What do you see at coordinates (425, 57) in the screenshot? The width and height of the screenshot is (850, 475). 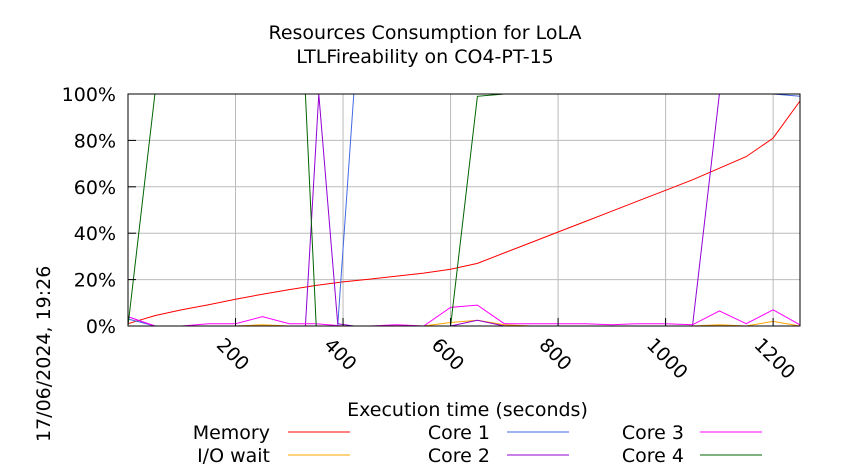 I see `chart-subtitle: LTLFireability on CO4-PT-15` at bounding box center [425, 57].